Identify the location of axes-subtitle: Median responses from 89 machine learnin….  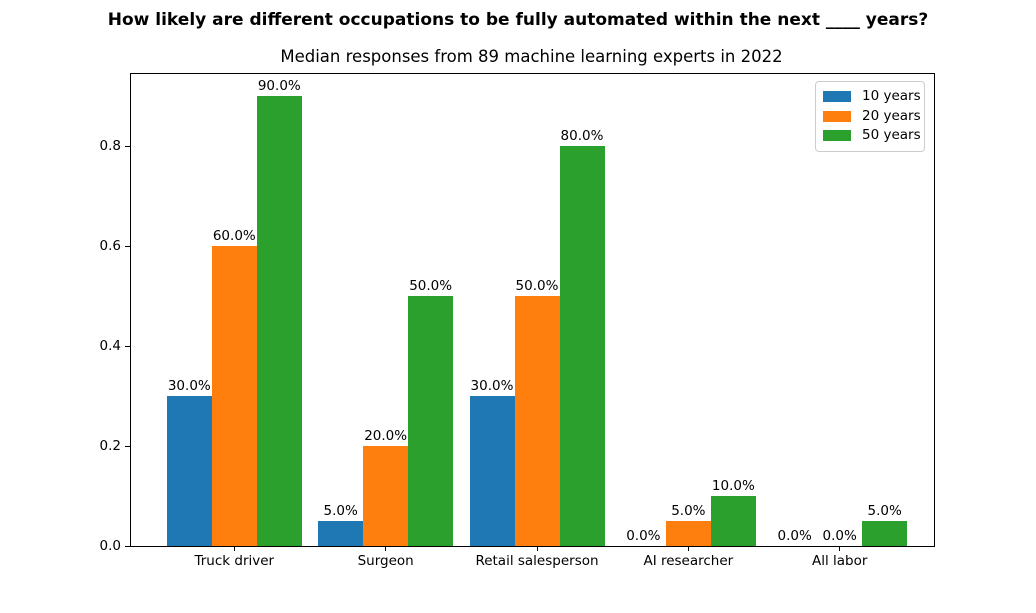
(531, 56).